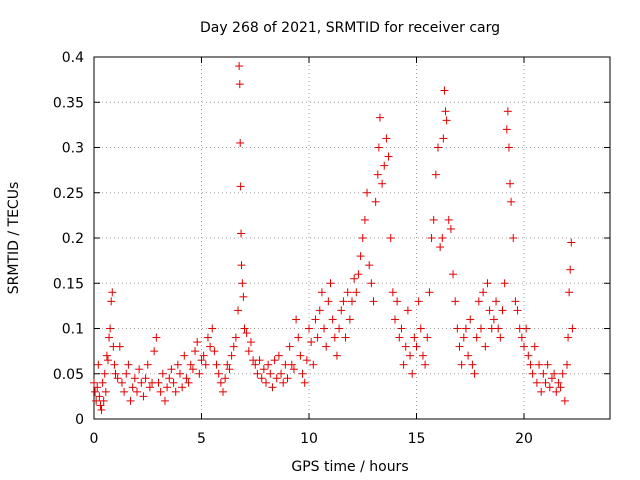 This screenshot has width=640, height=480. What do you see at coordinates (94, 439) in the screenshot?
I see `x-tick-label: 0` at bounding box center [94, 439].